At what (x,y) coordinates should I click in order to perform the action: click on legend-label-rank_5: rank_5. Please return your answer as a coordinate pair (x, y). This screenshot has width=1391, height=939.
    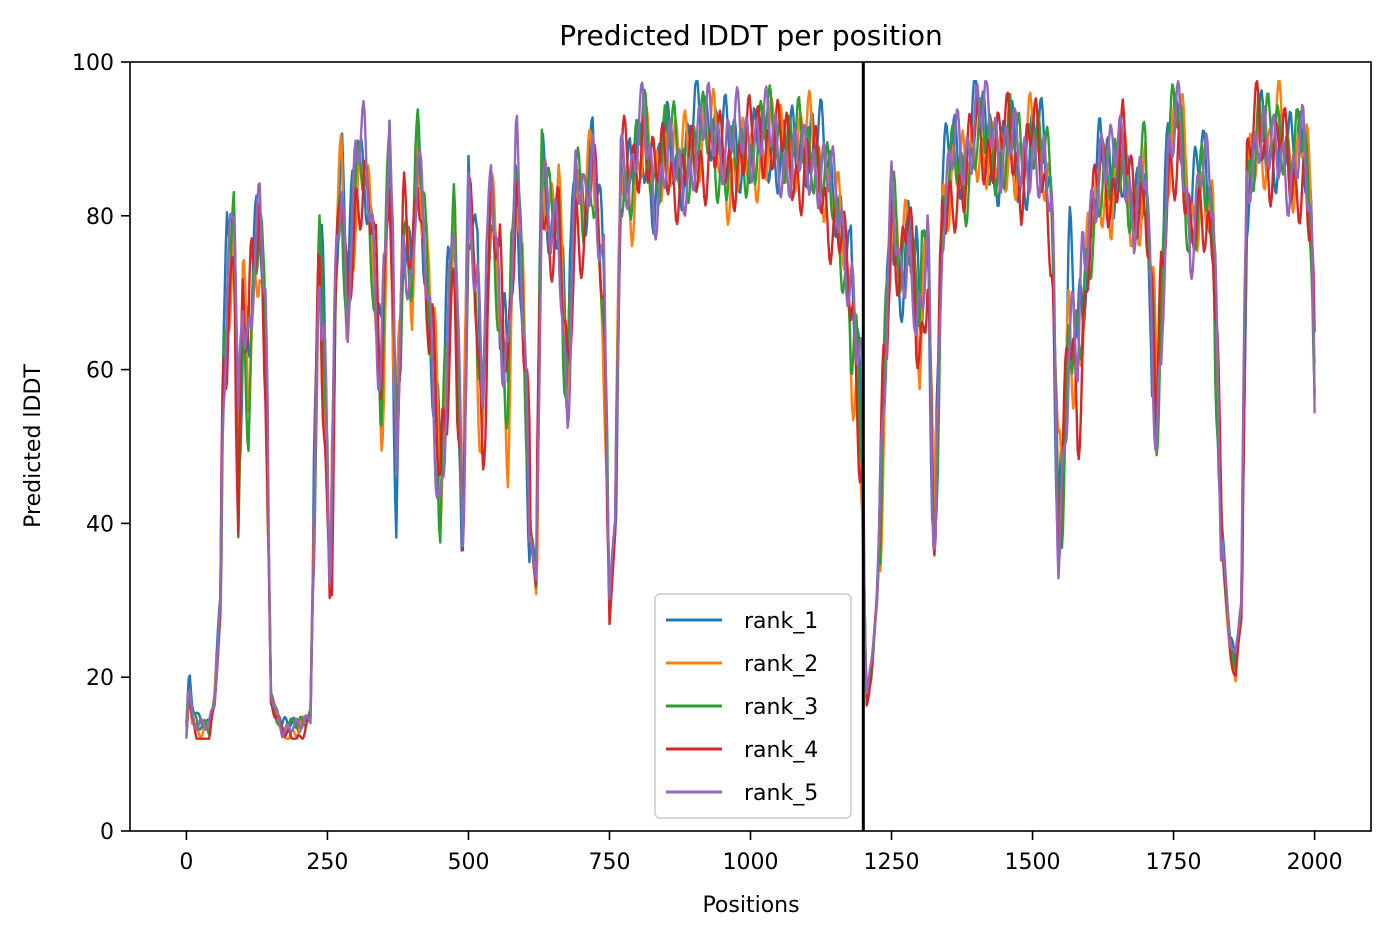
    Looking at the image, I should click on (781, 793).